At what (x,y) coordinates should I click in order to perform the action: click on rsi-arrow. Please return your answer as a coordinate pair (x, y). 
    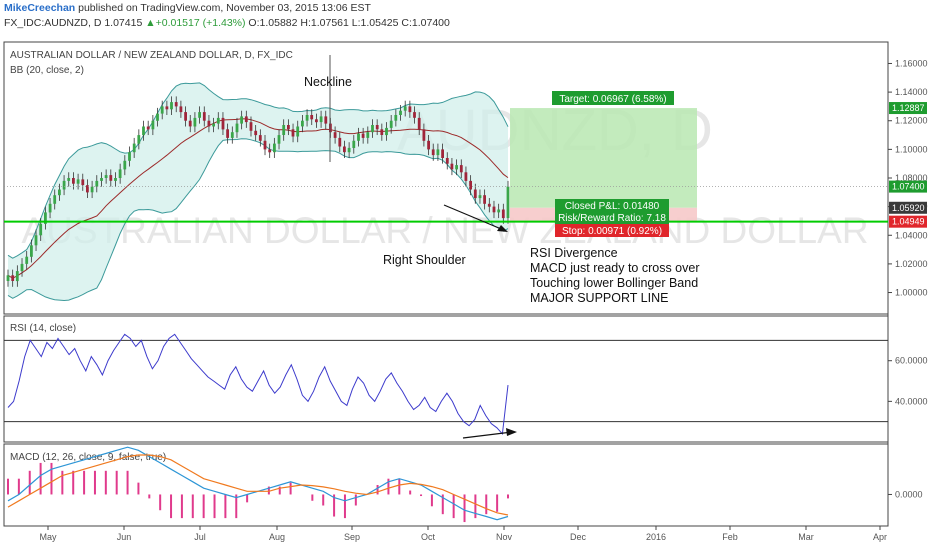
    Looking at the image, I should click on (487, 435).